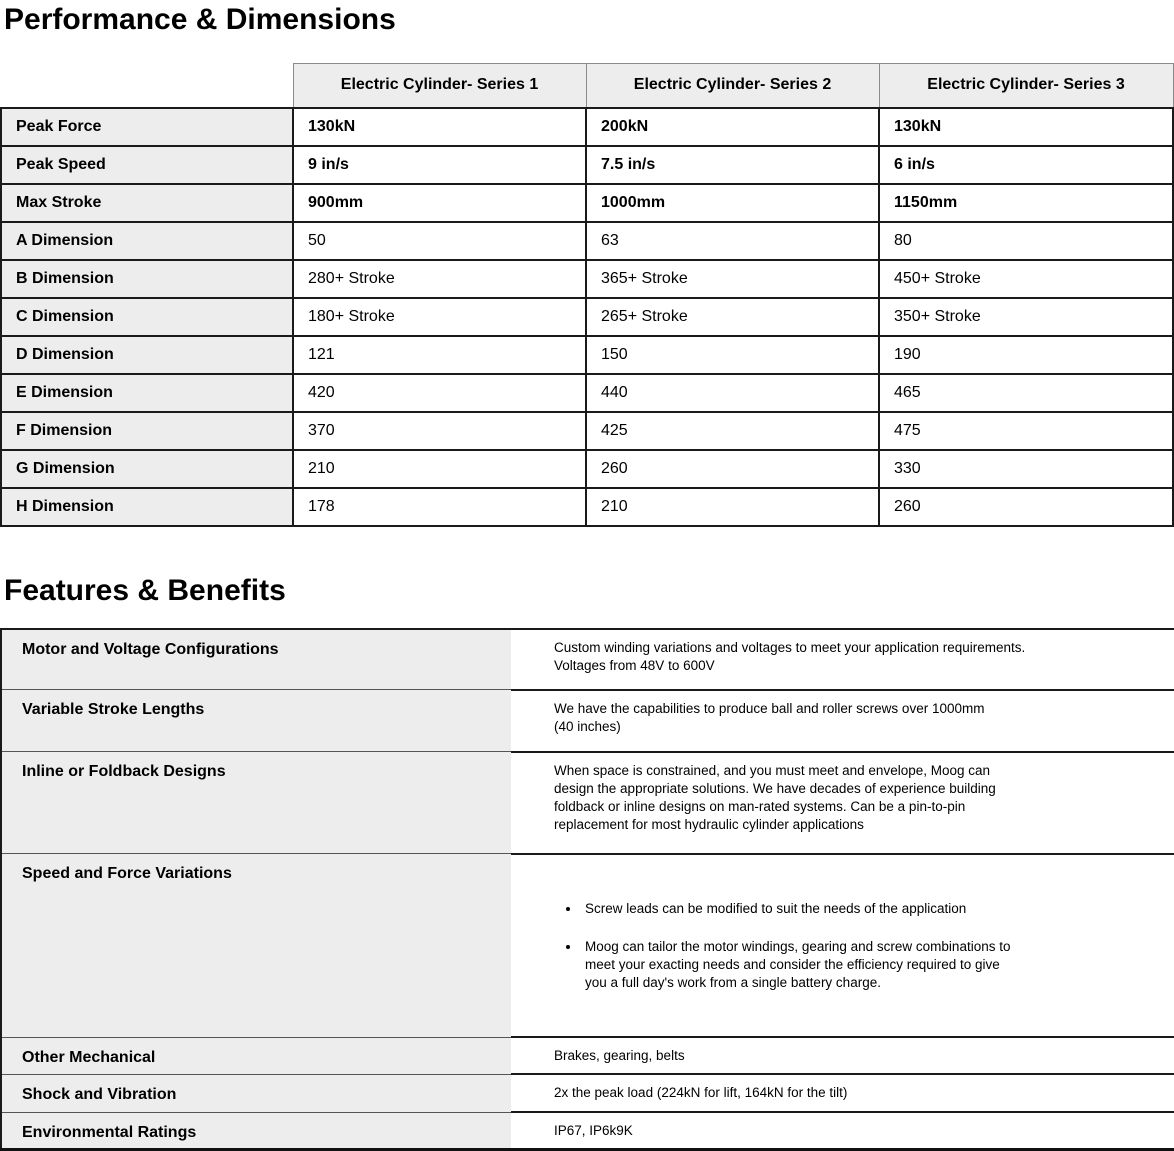 The image size is (1174, 1151). I want to click on perf-cell: 350+ Stroke, so click(1026, 317).